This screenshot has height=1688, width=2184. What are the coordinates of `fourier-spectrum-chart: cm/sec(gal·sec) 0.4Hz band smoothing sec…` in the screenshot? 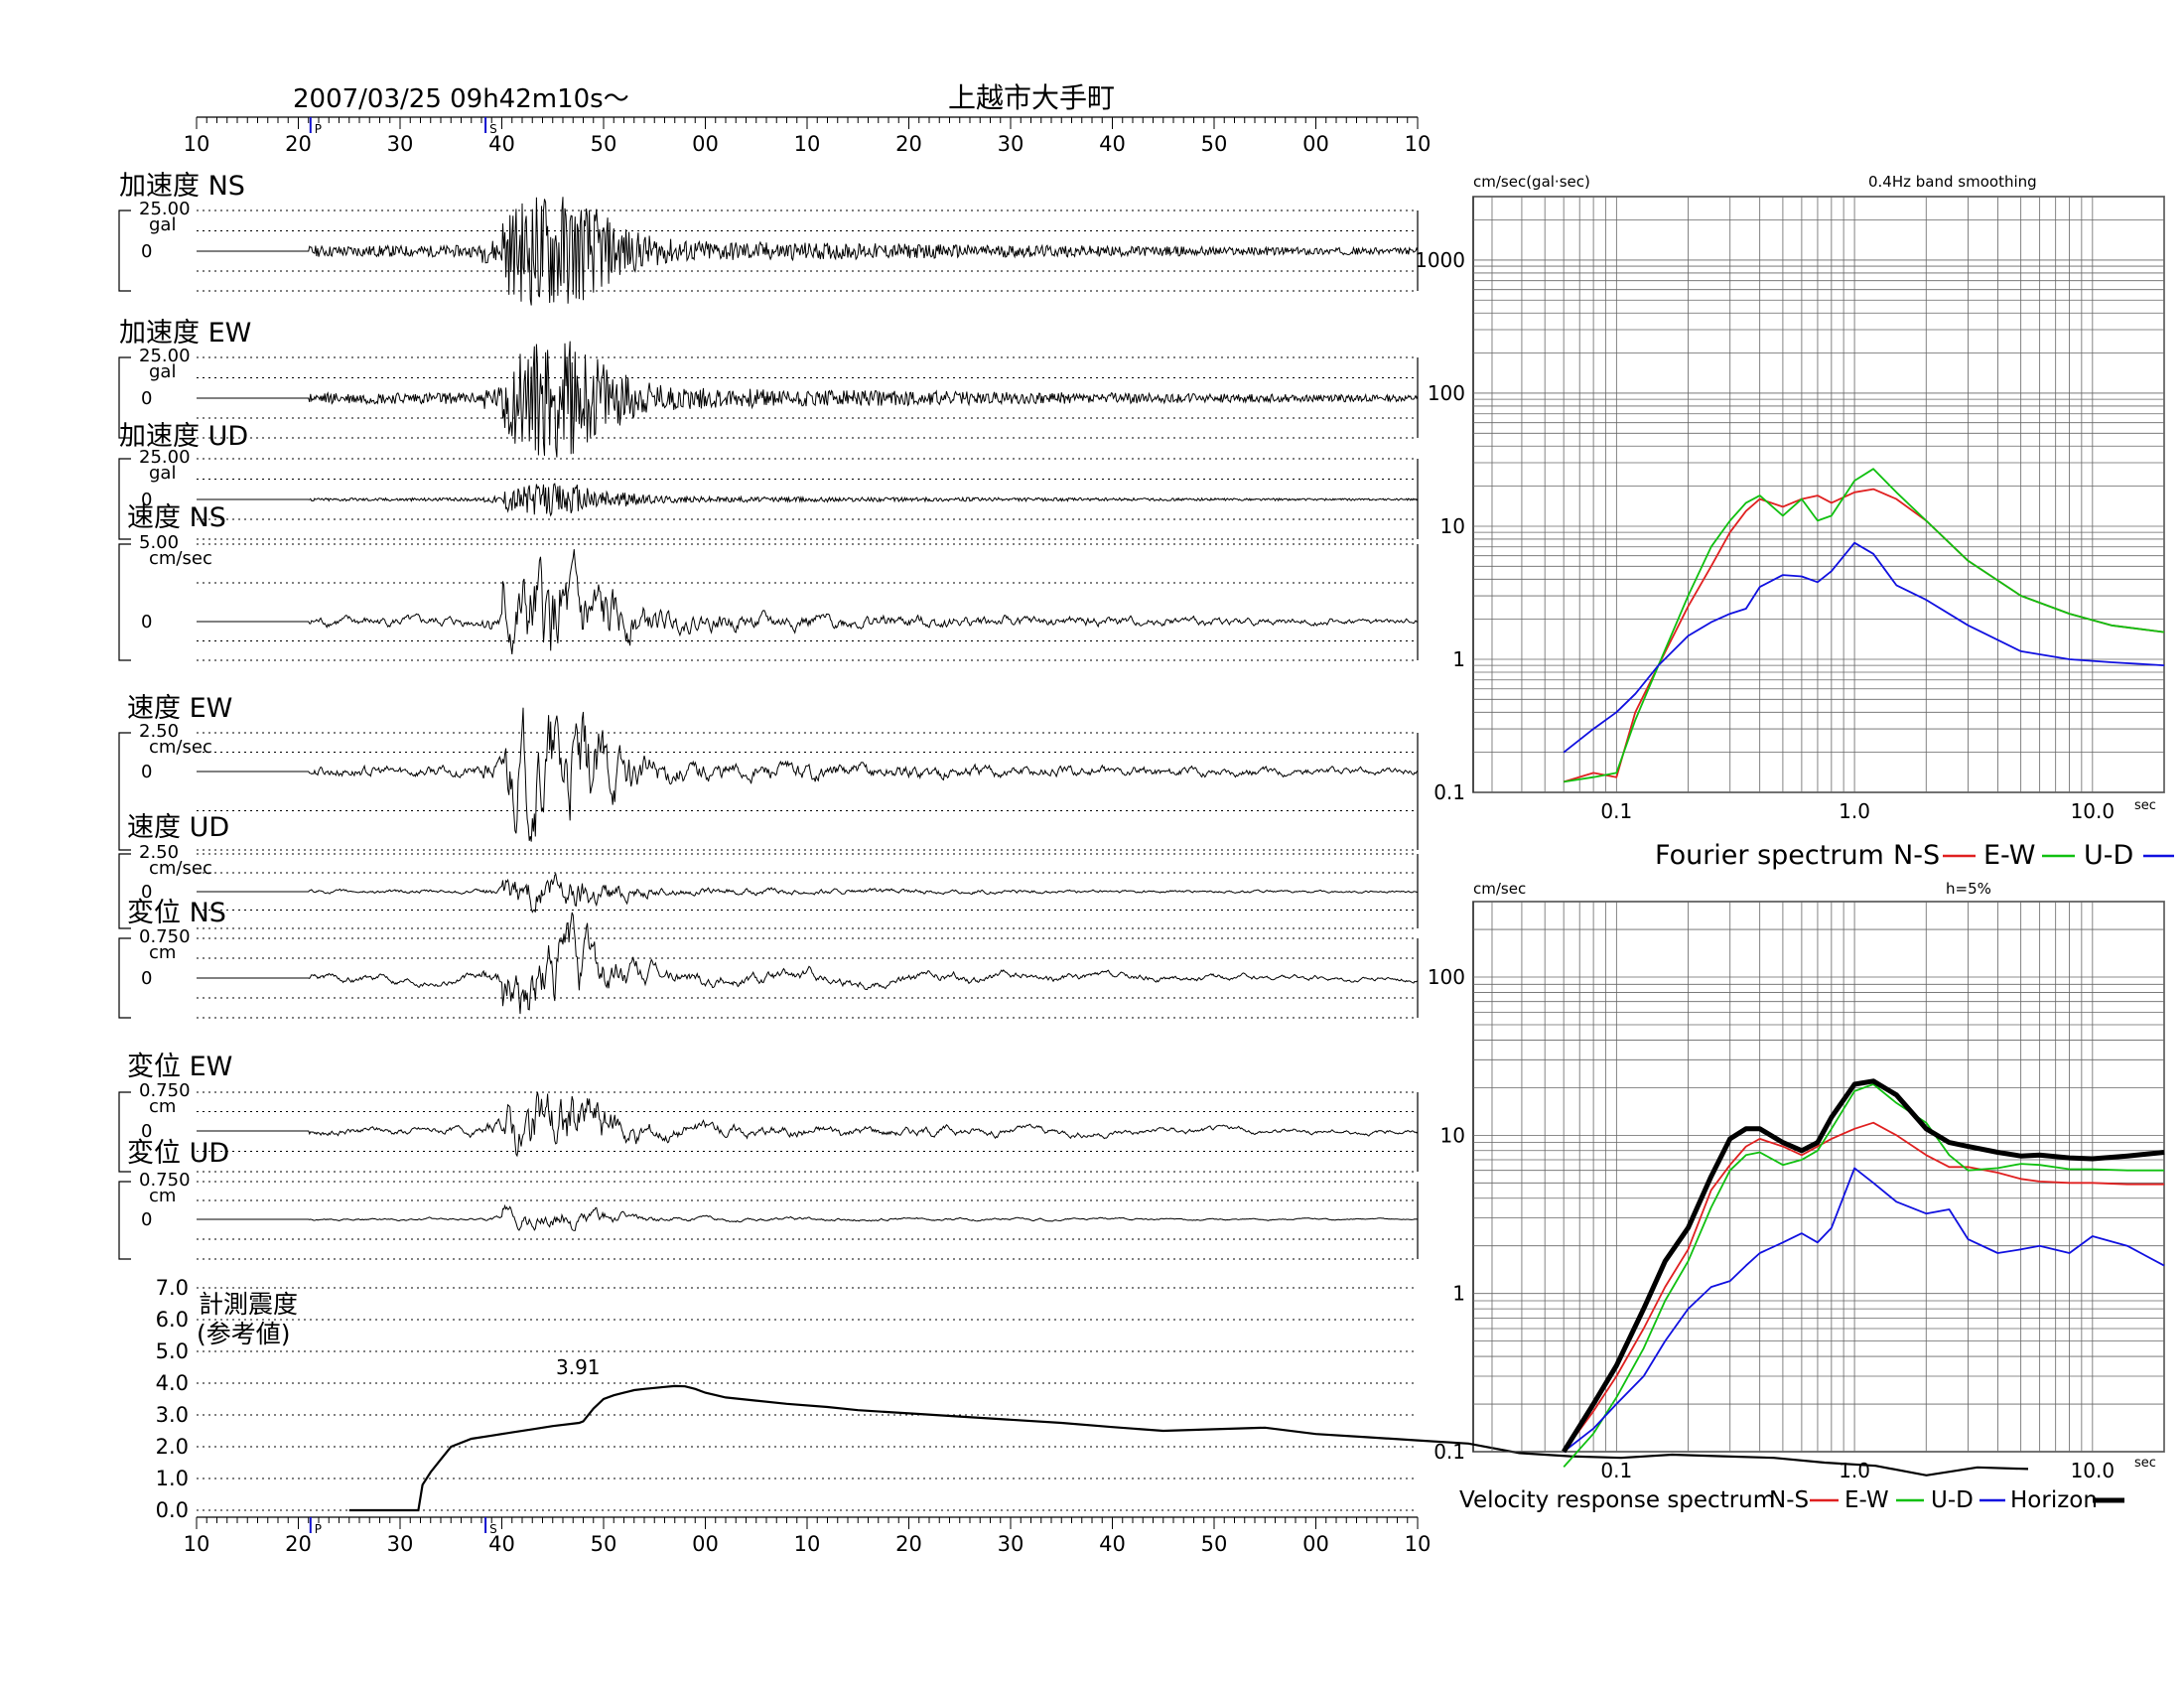 It's located at (1794, 522).